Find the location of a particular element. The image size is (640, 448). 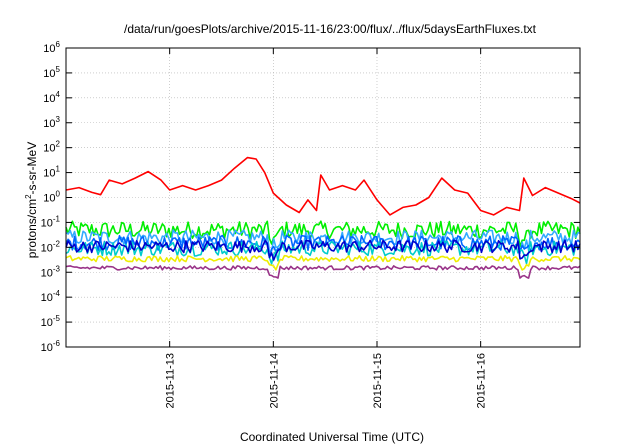

y-tick-label: 10² is located at coordinates (51, 147).